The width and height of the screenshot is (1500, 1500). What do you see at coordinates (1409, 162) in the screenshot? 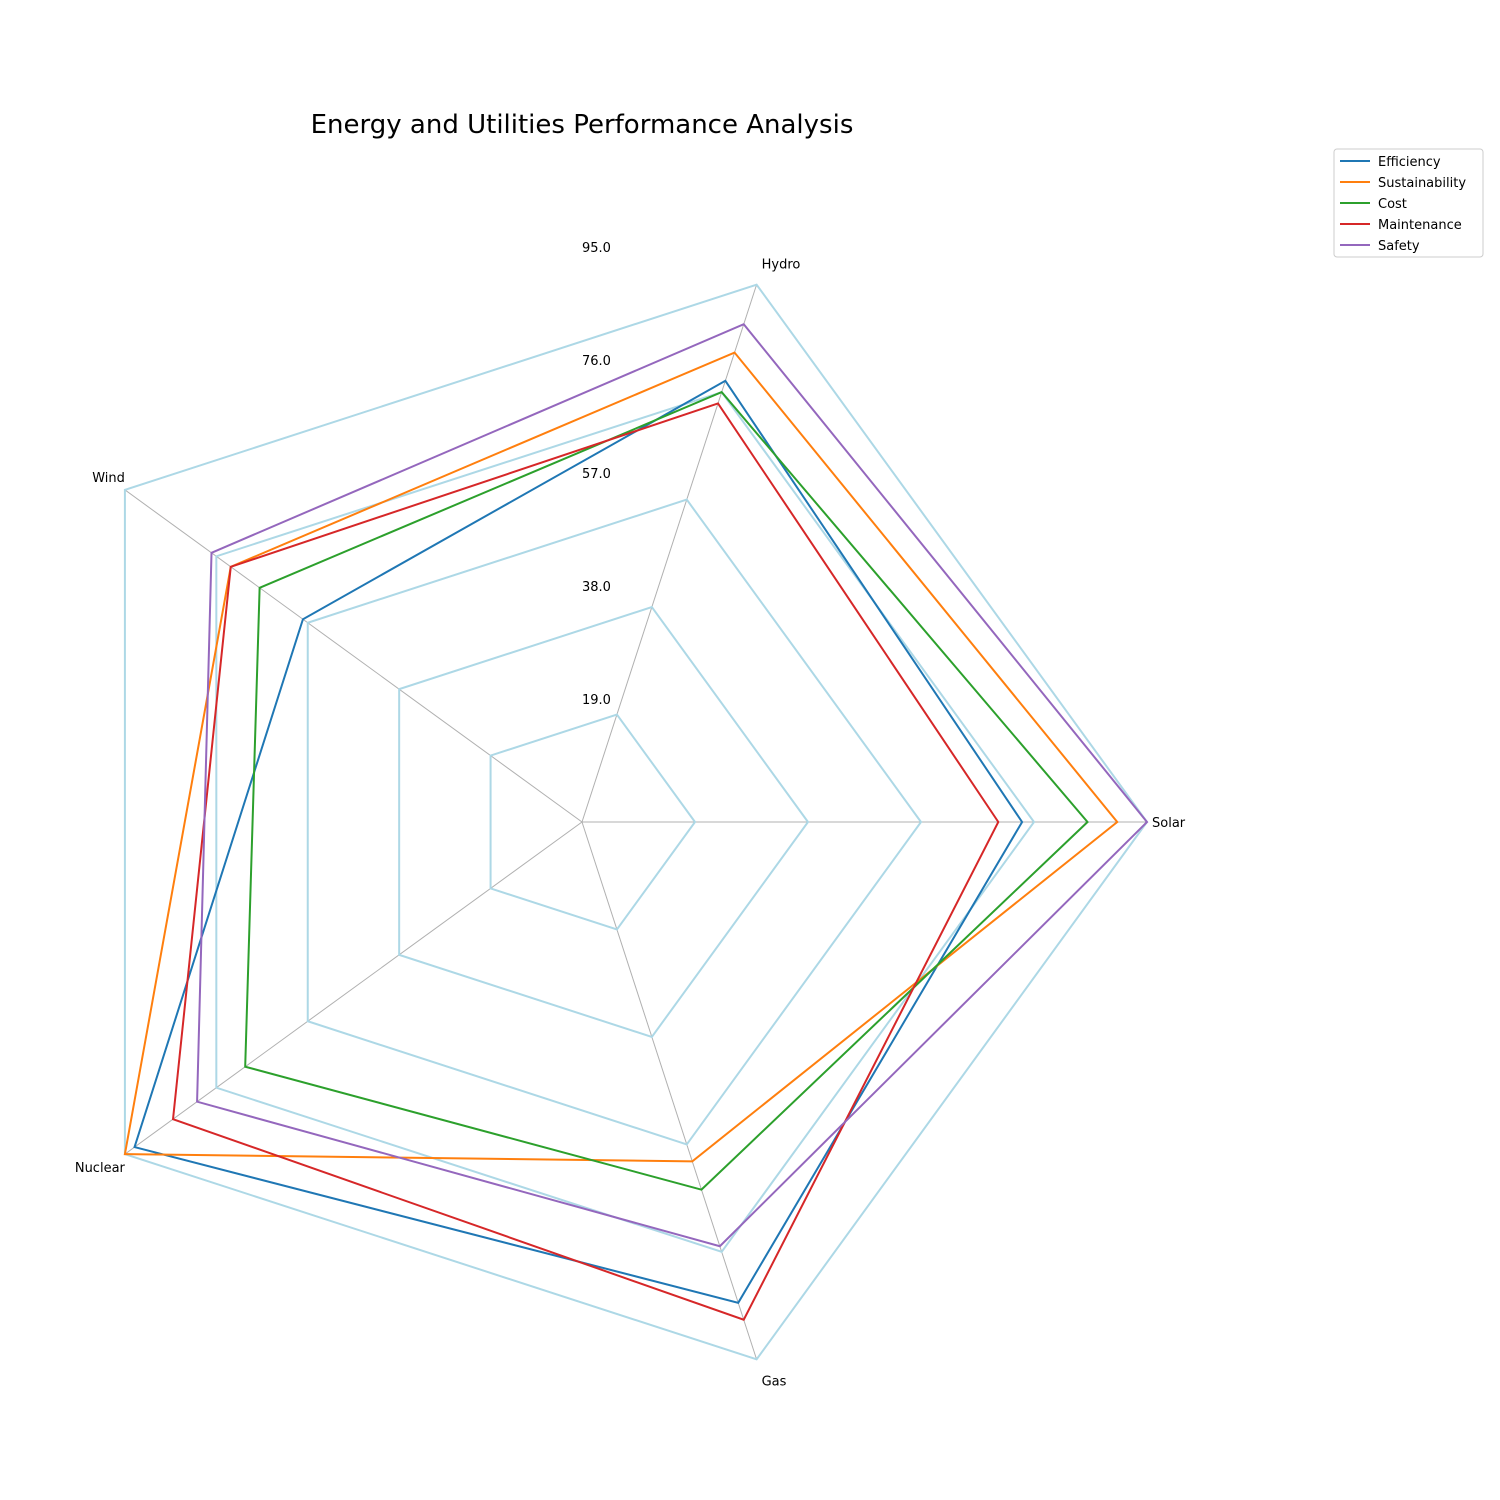
I see `legend-label-efficiency: Efficiency` at bounding box center [1409, 162].